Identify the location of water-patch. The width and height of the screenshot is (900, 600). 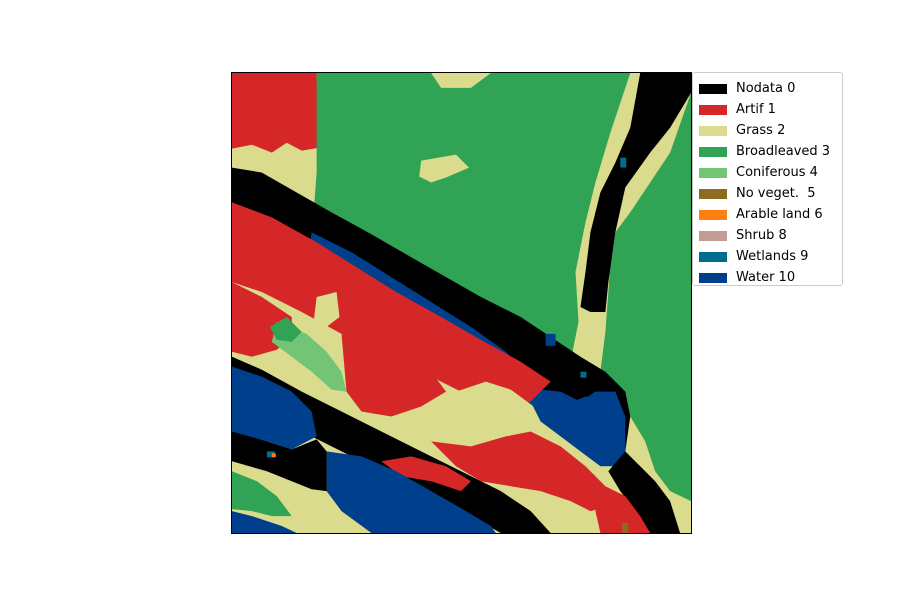
(550, 339).